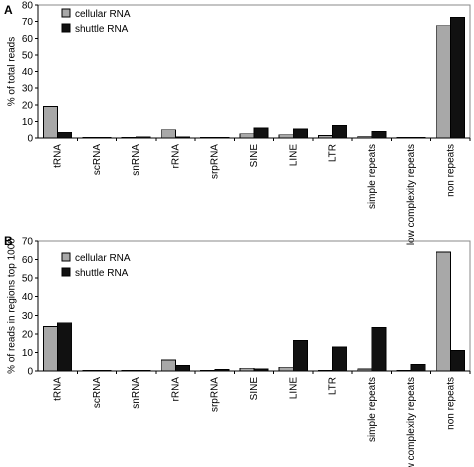  What do you see at coordinates (182, 137) in the screenshot?
I see `panel-a-bar-shuttle-rna-rrna` at bounding box center [182, 137].